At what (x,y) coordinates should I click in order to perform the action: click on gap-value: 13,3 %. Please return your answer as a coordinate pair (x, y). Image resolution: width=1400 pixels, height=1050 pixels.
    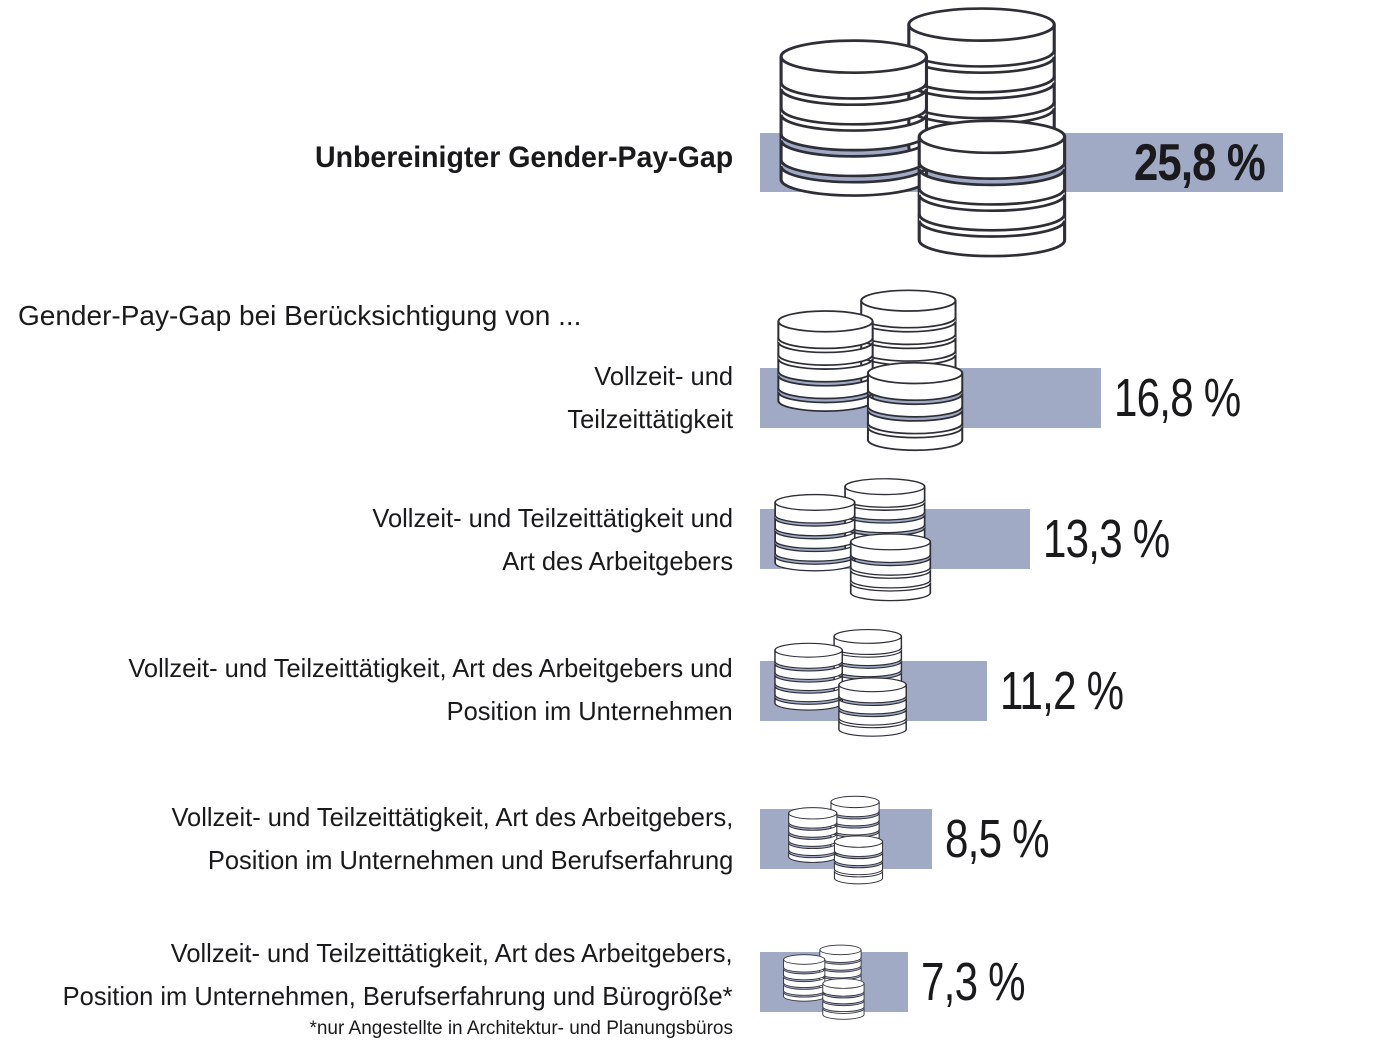
    Looking at the image, I should click on (1106, 539).